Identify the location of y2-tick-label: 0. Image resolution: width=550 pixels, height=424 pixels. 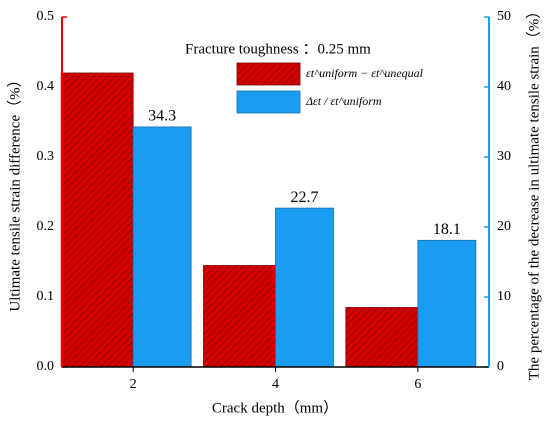
(500, 366).